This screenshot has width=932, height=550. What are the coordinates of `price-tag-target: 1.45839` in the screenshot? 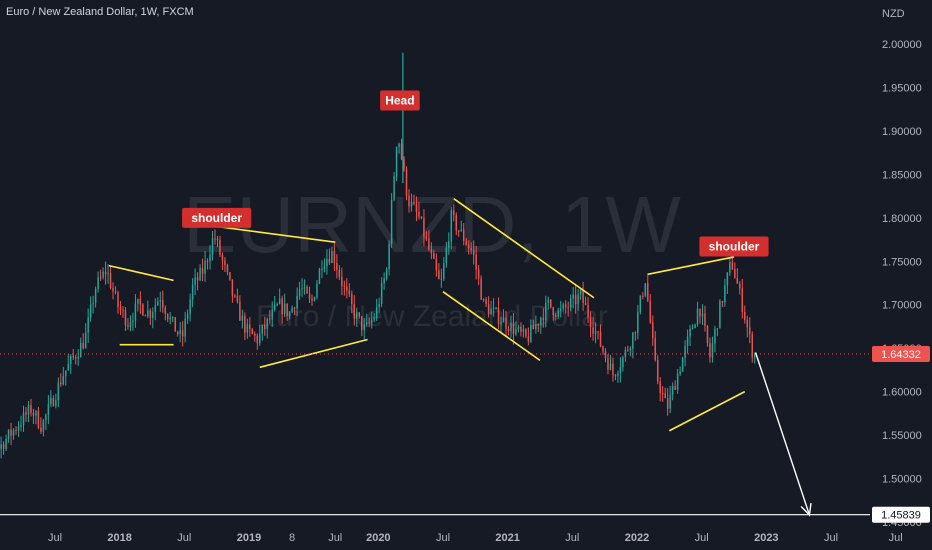 It's located at (901, 516).